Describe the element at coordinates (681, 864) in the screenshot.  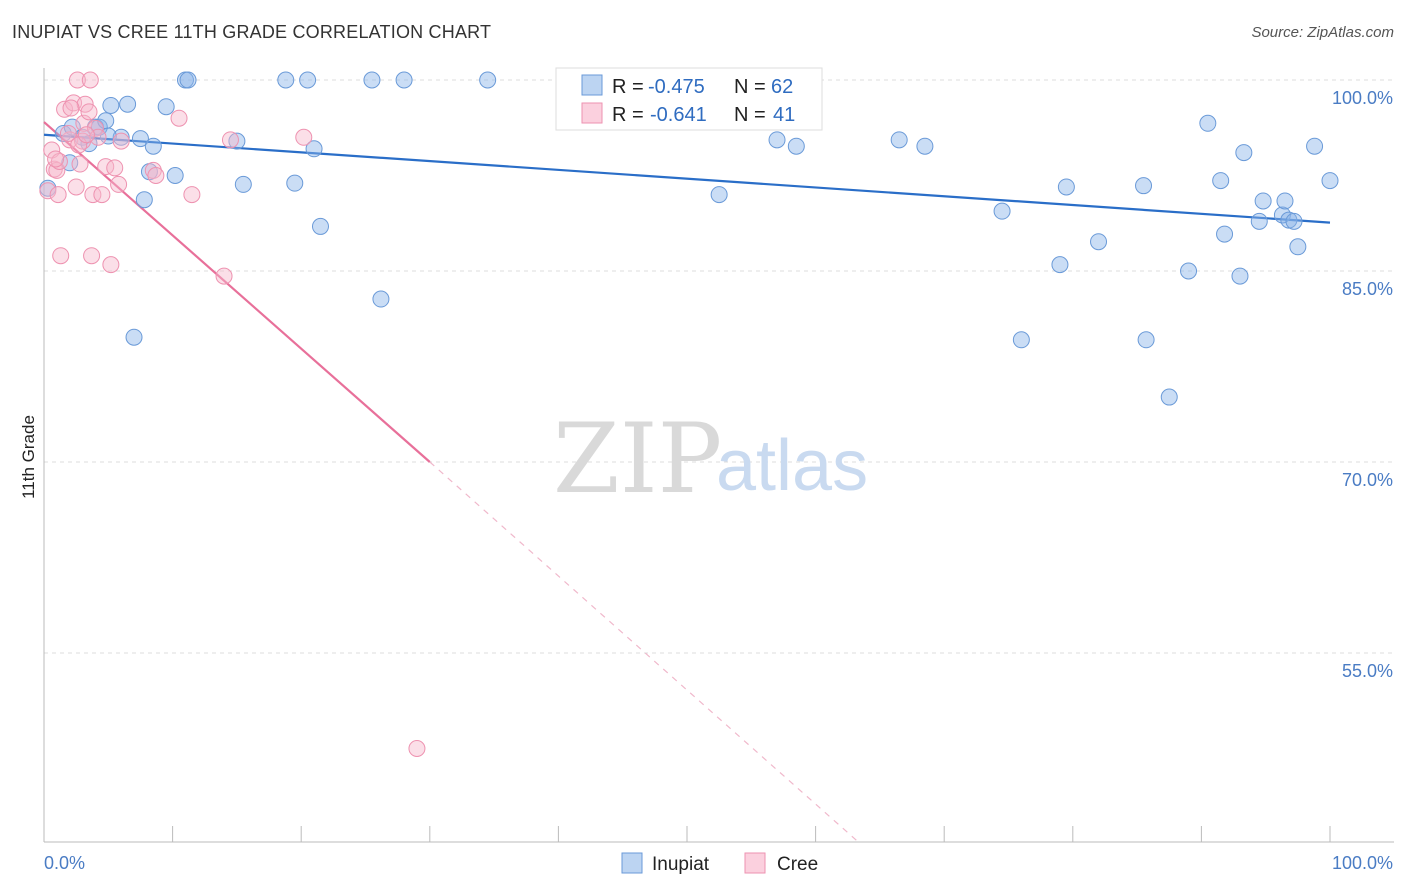
I see `series-legend-label-inupiat: Inupiat` at that location.